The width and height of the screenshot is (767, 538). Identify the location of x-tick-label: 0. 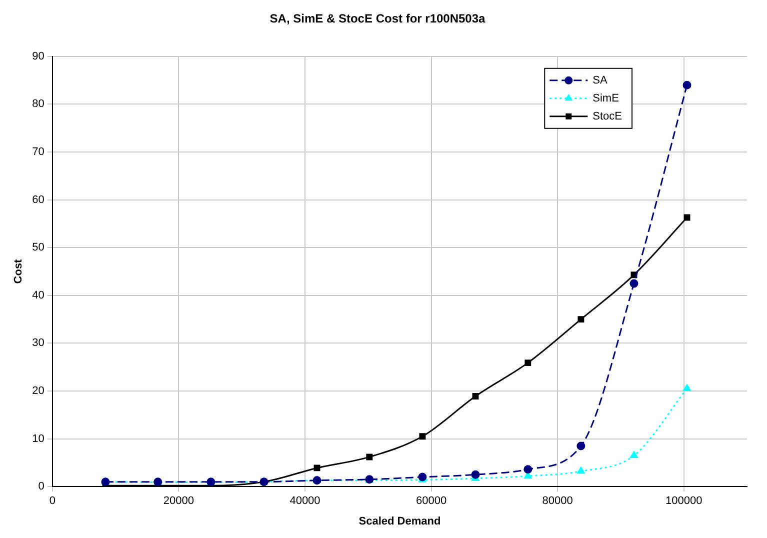
(52, 501).